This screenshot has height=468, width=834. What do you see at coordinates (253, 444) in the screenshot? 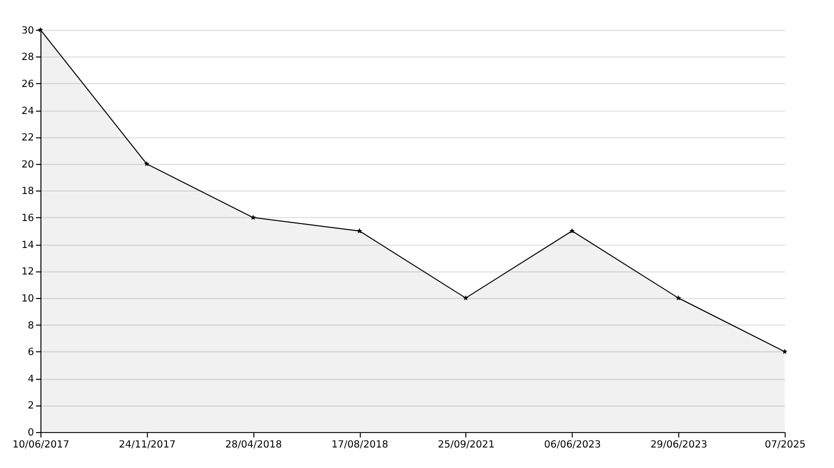
I see `x-tick-label: 28/04/2018` at bounding box center [253, 444].